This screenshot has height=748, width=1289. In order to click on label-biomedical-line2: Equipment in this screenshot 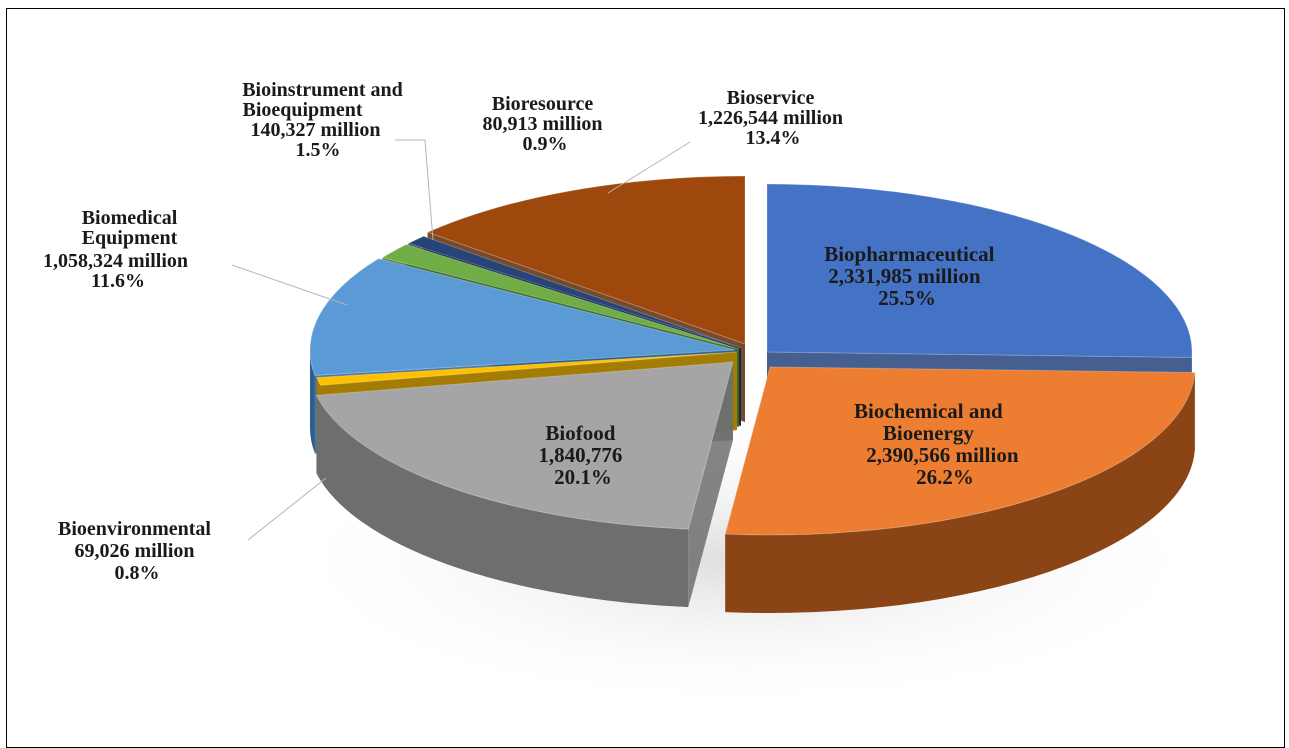, I will do `click(130, 238)`.